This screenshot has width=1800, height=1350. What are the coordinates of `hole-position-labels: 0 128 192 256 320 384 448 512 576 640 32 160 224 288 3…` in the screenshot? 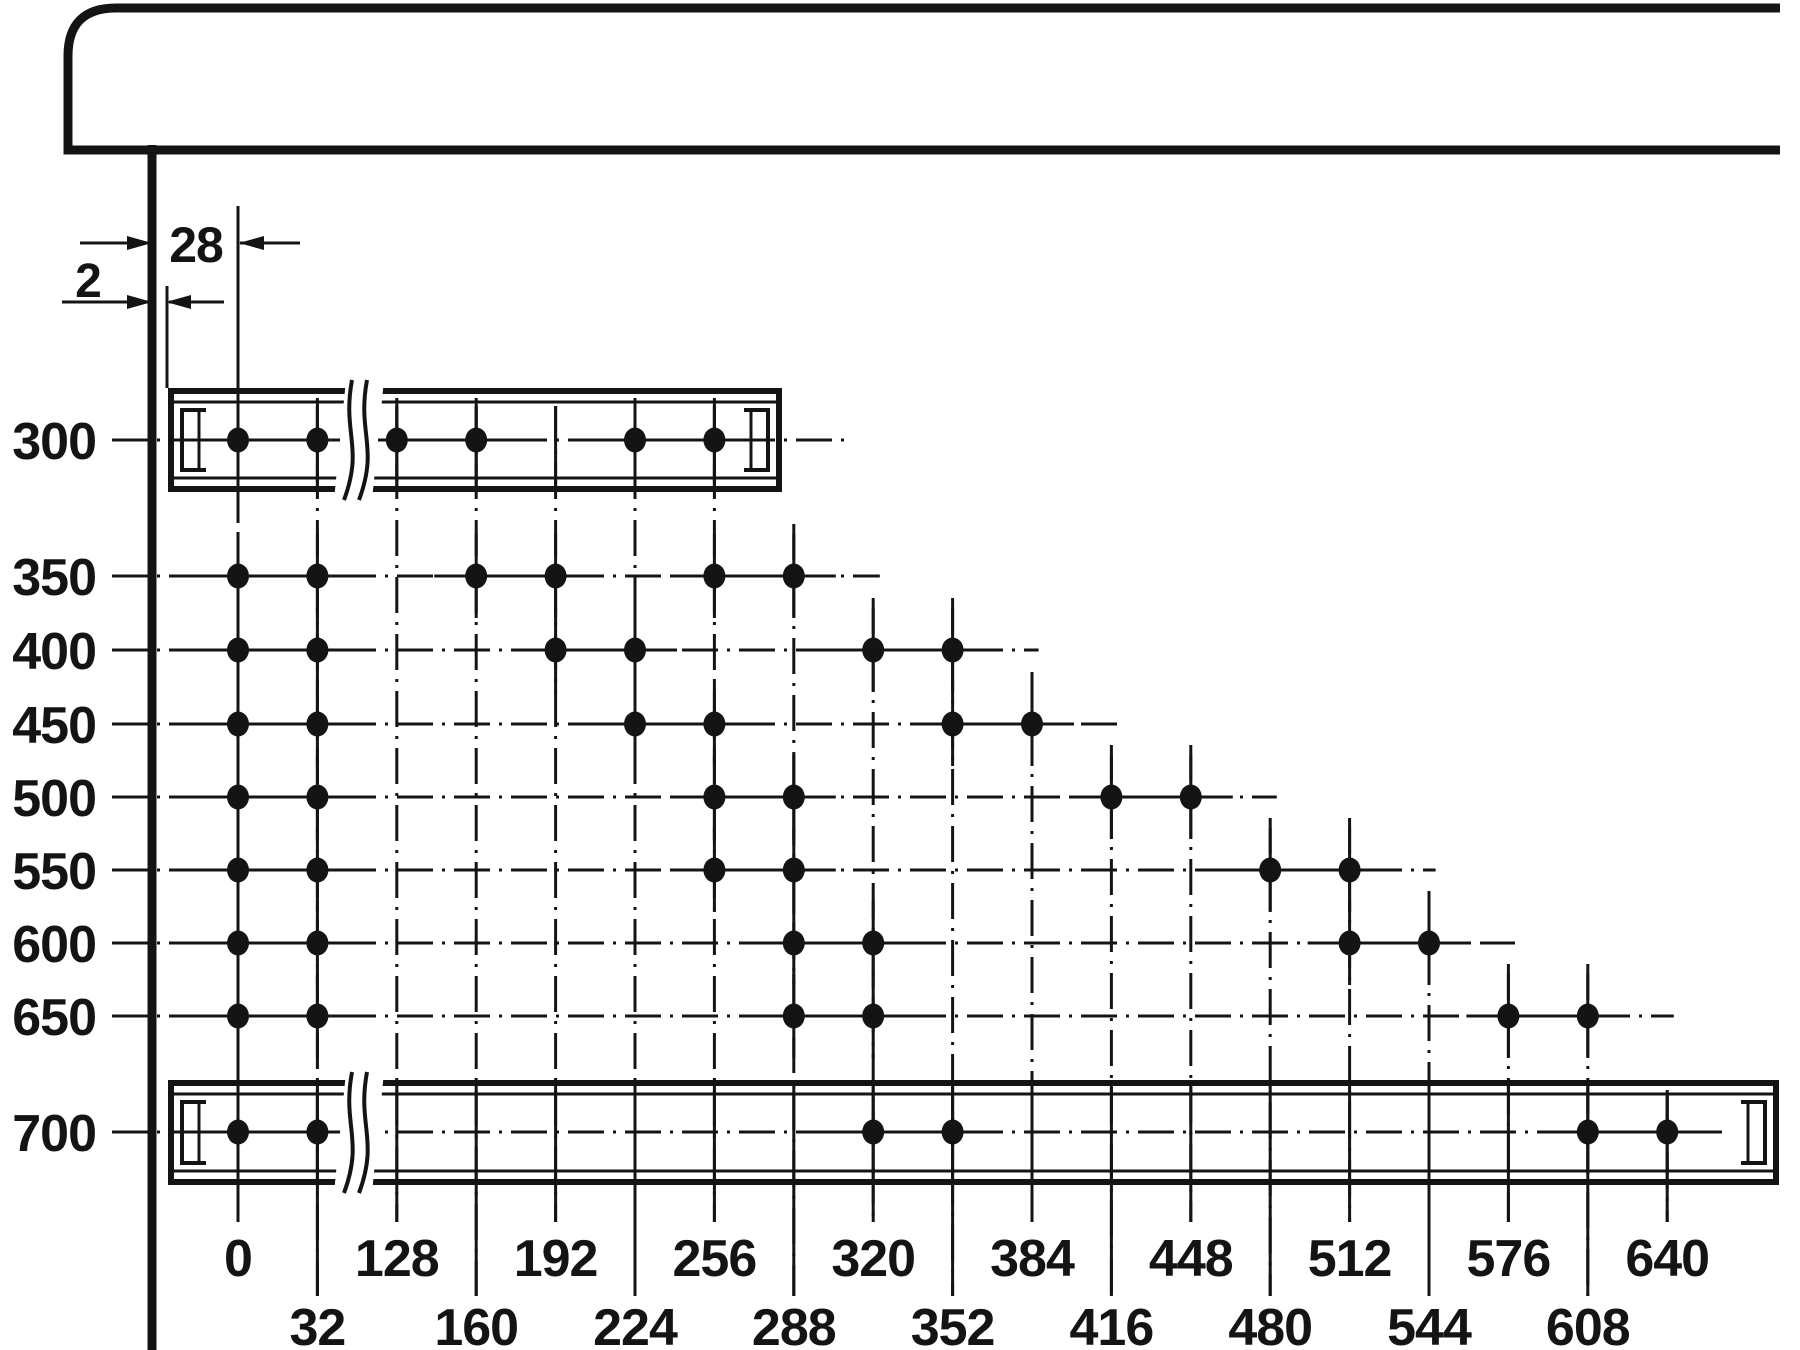 It's located at (967, 1290).